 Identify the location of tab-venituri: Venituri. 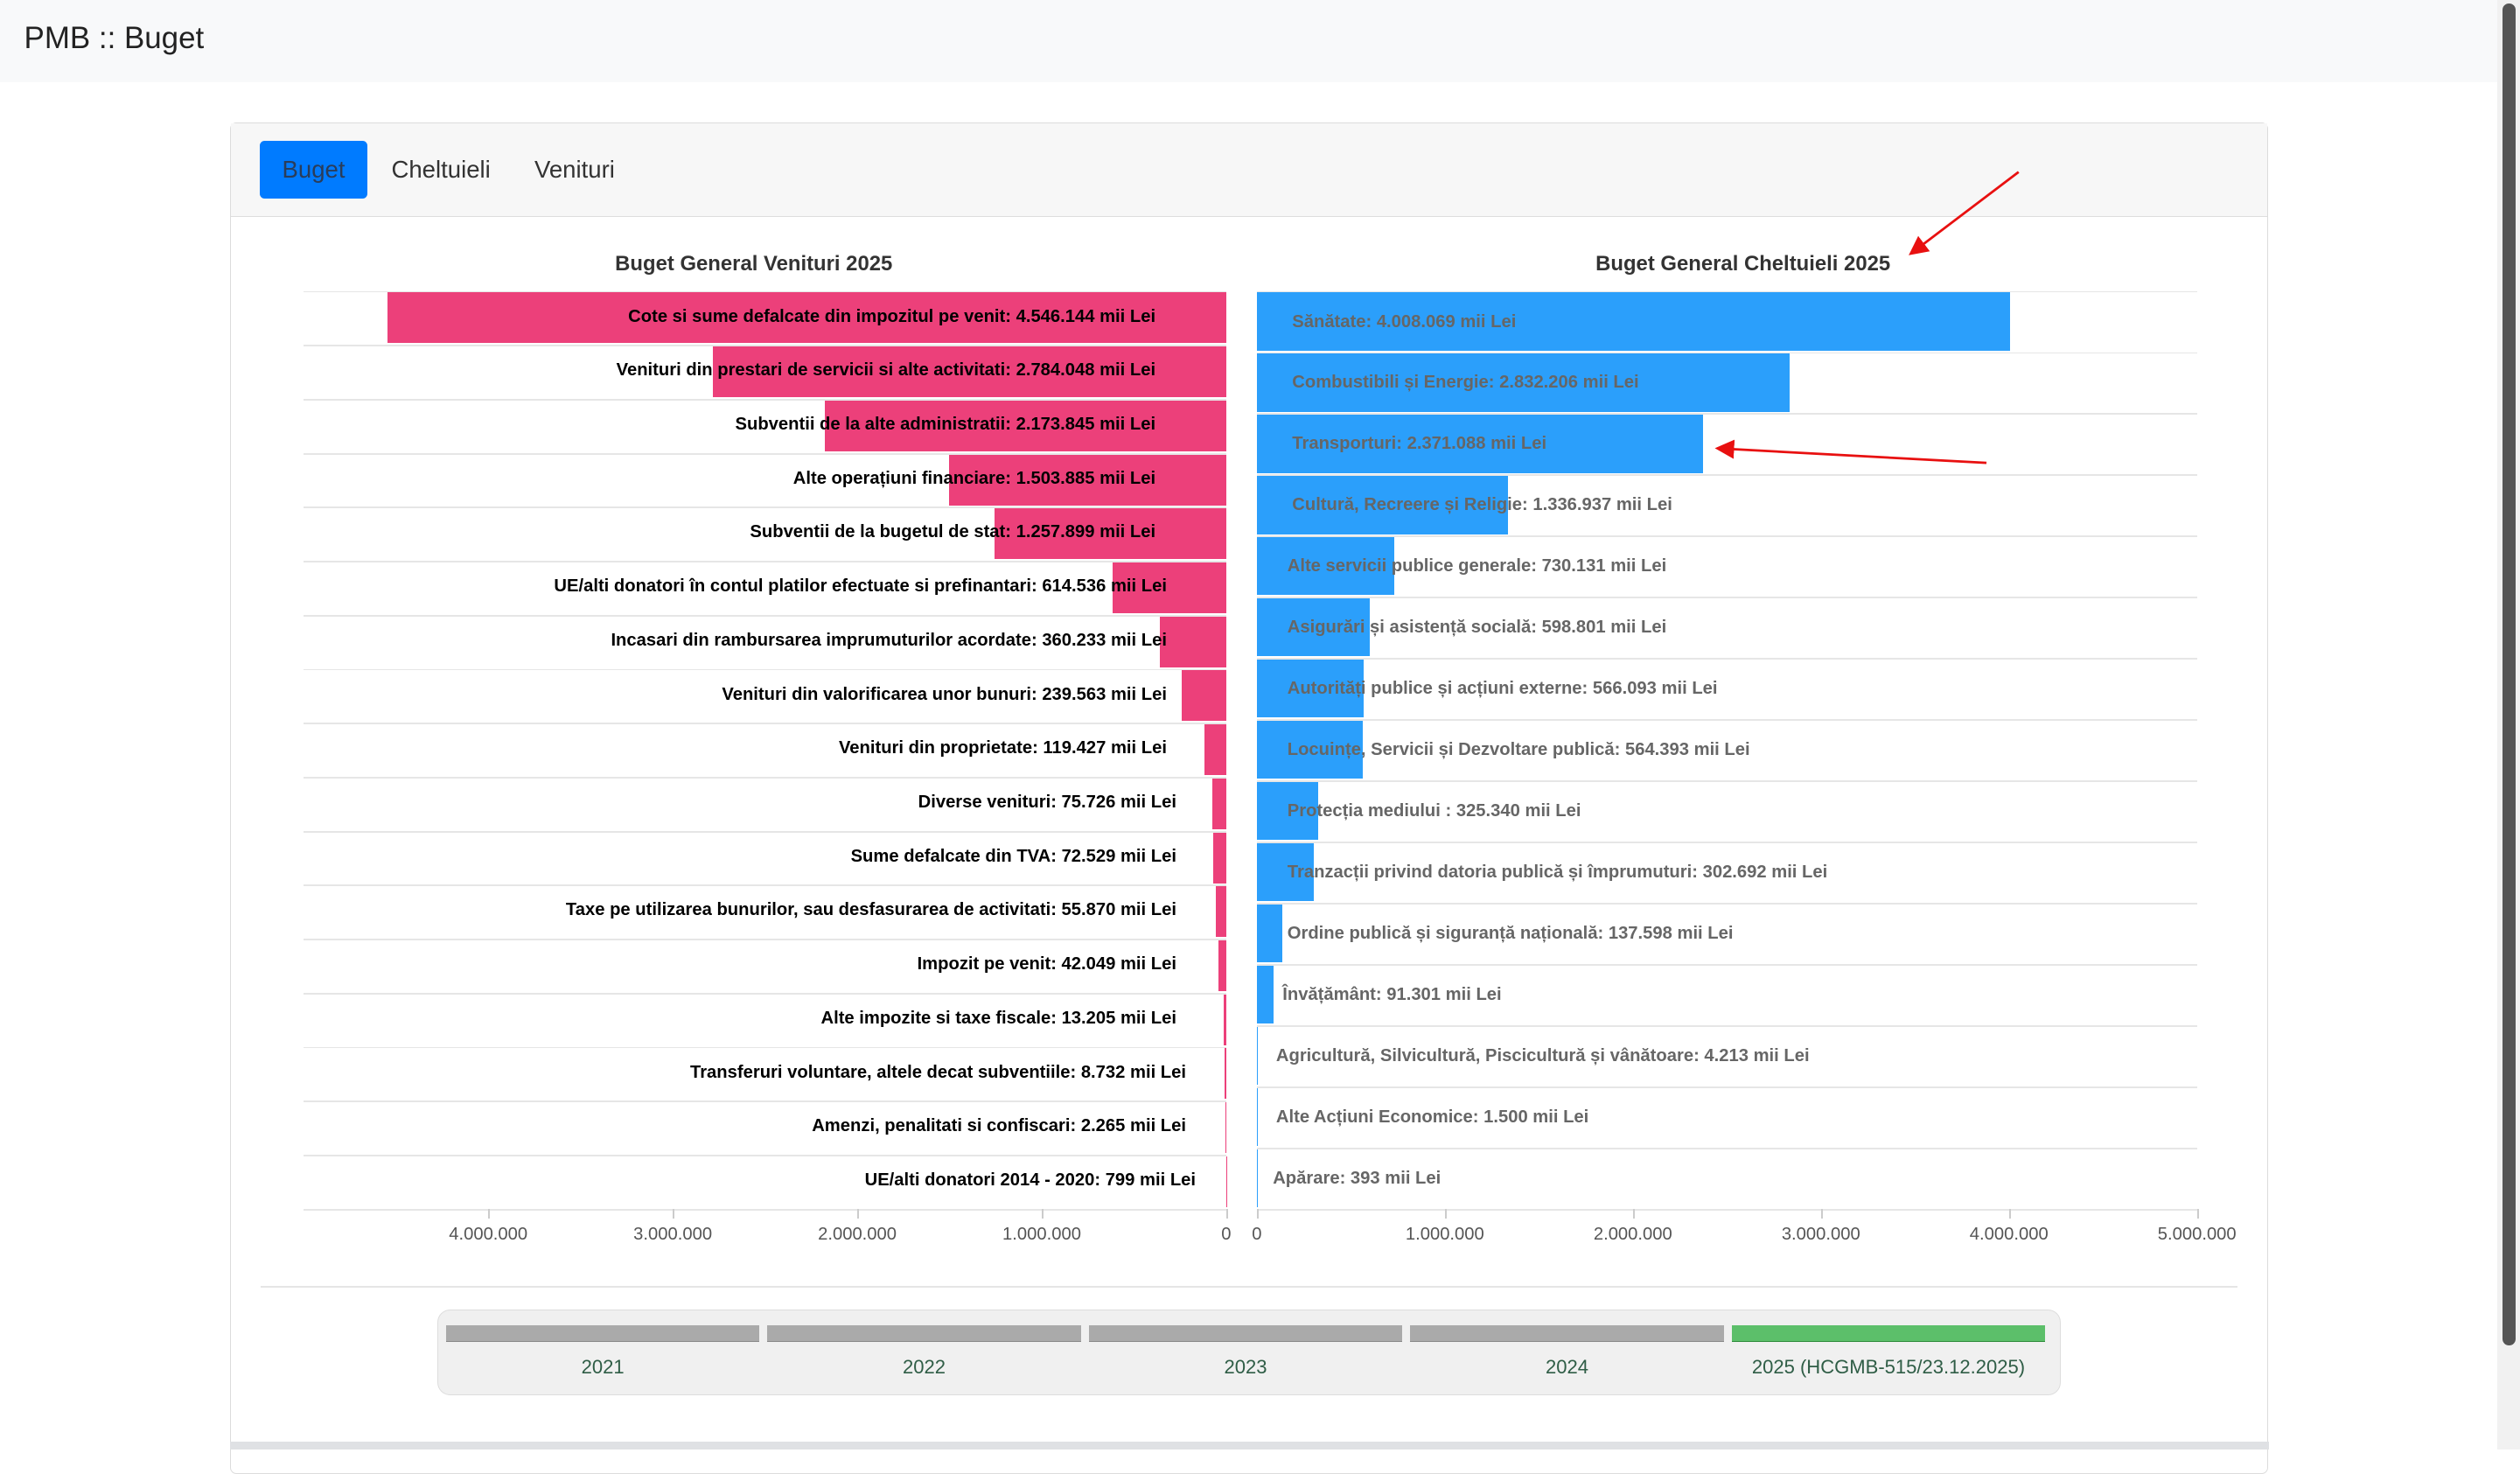
(574, 170).